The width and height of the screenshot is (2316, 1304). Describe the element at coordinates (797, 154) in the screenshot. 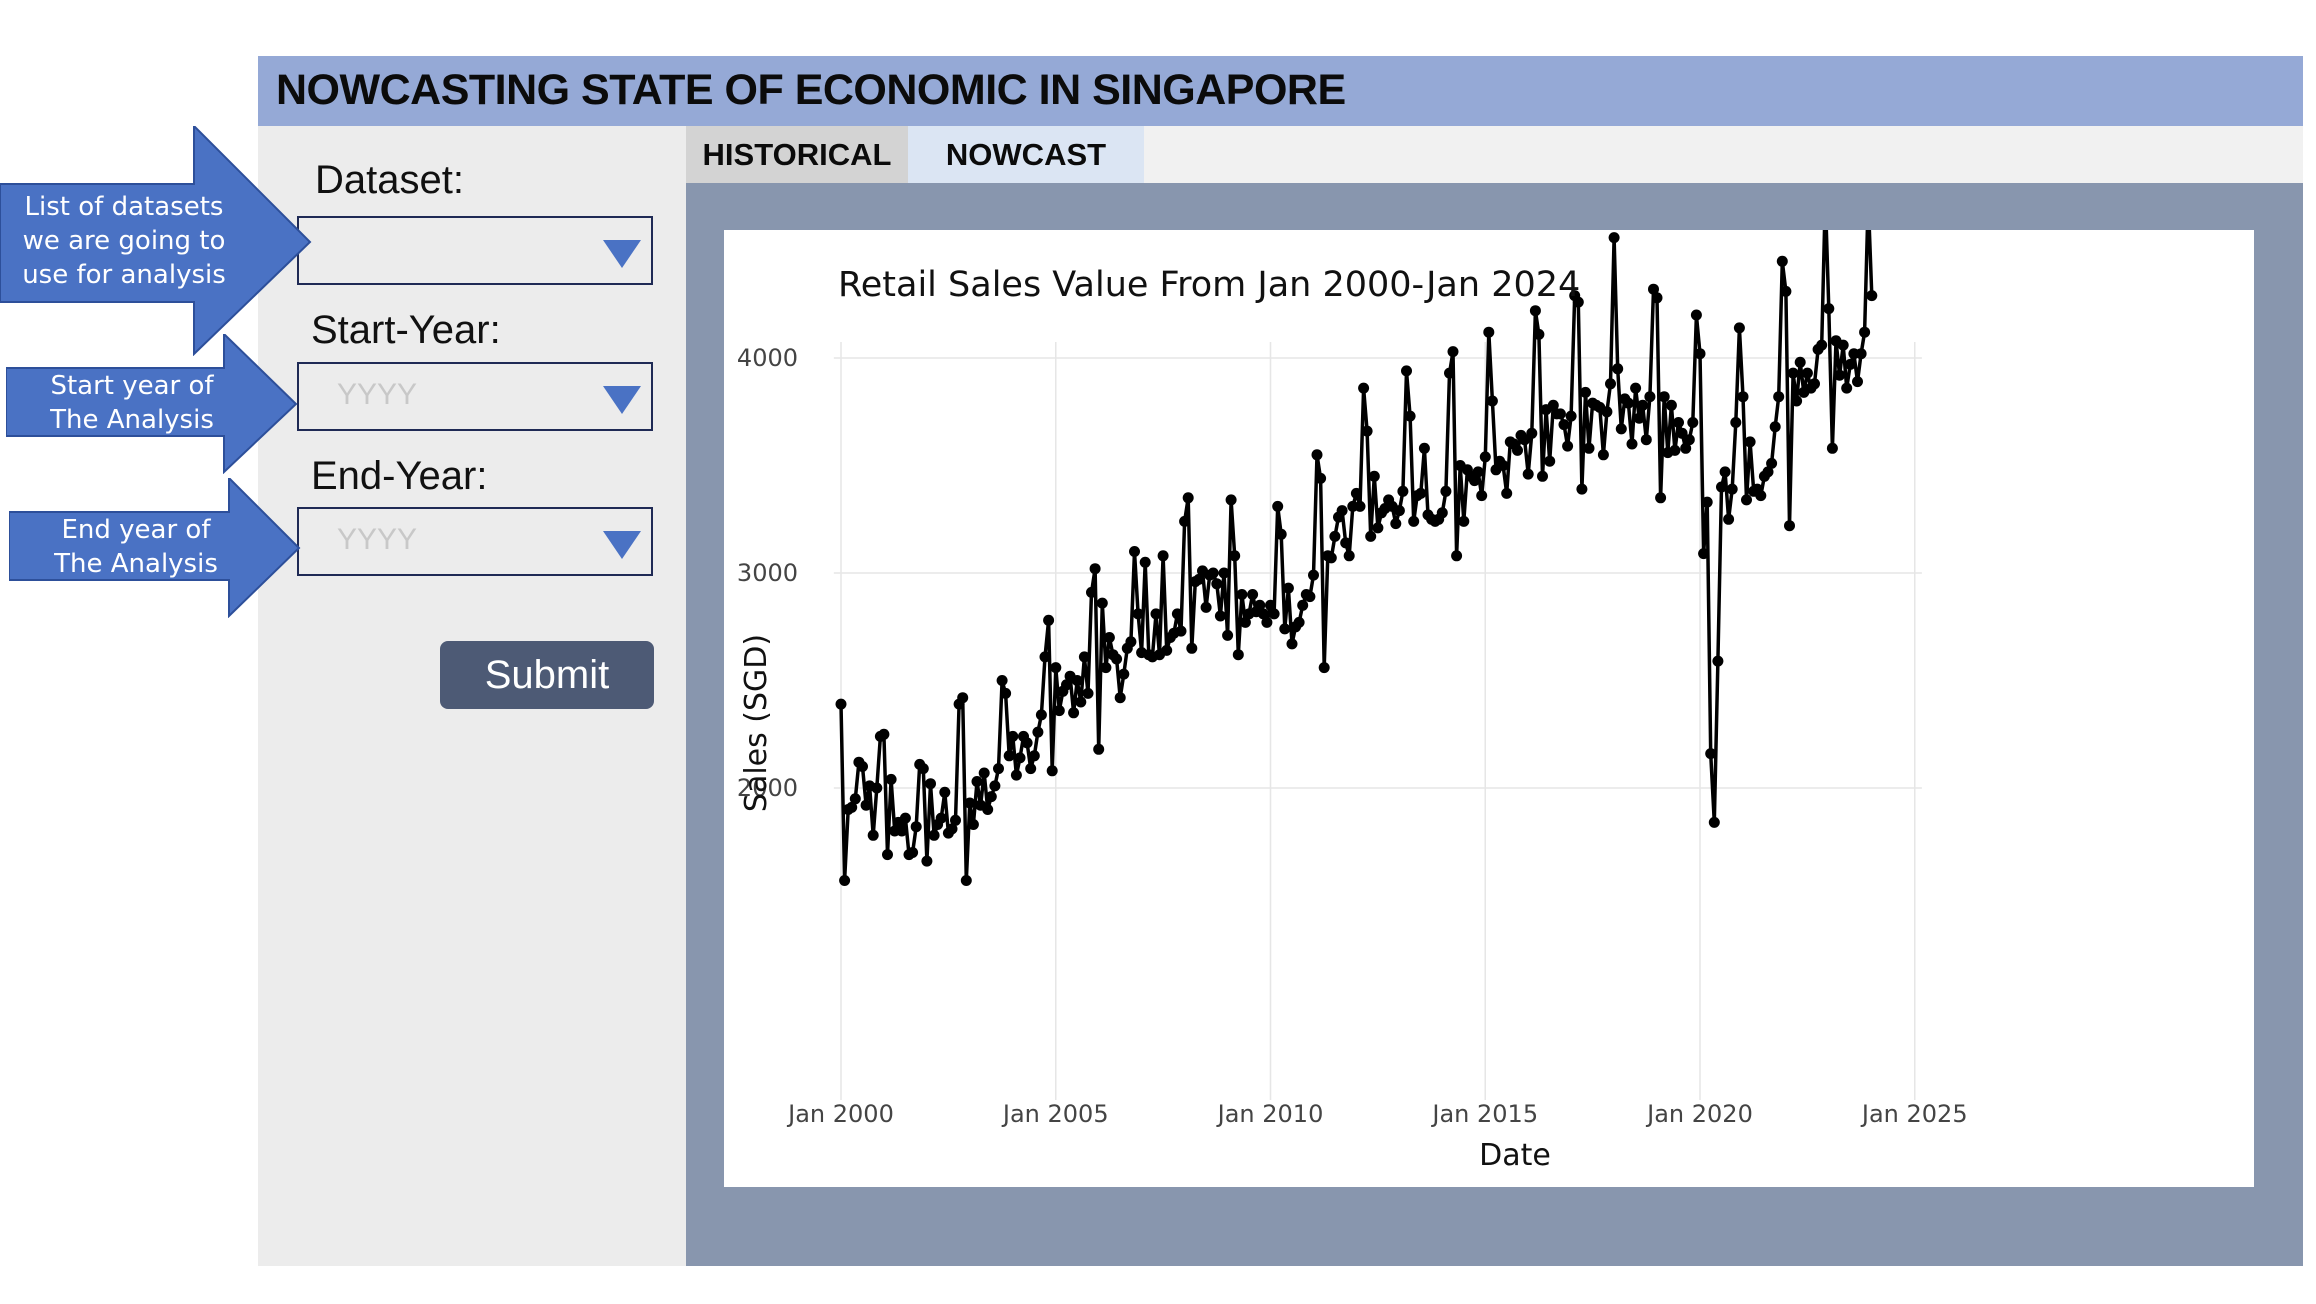

I see `tab-historical: HISTORICAL` at that location.